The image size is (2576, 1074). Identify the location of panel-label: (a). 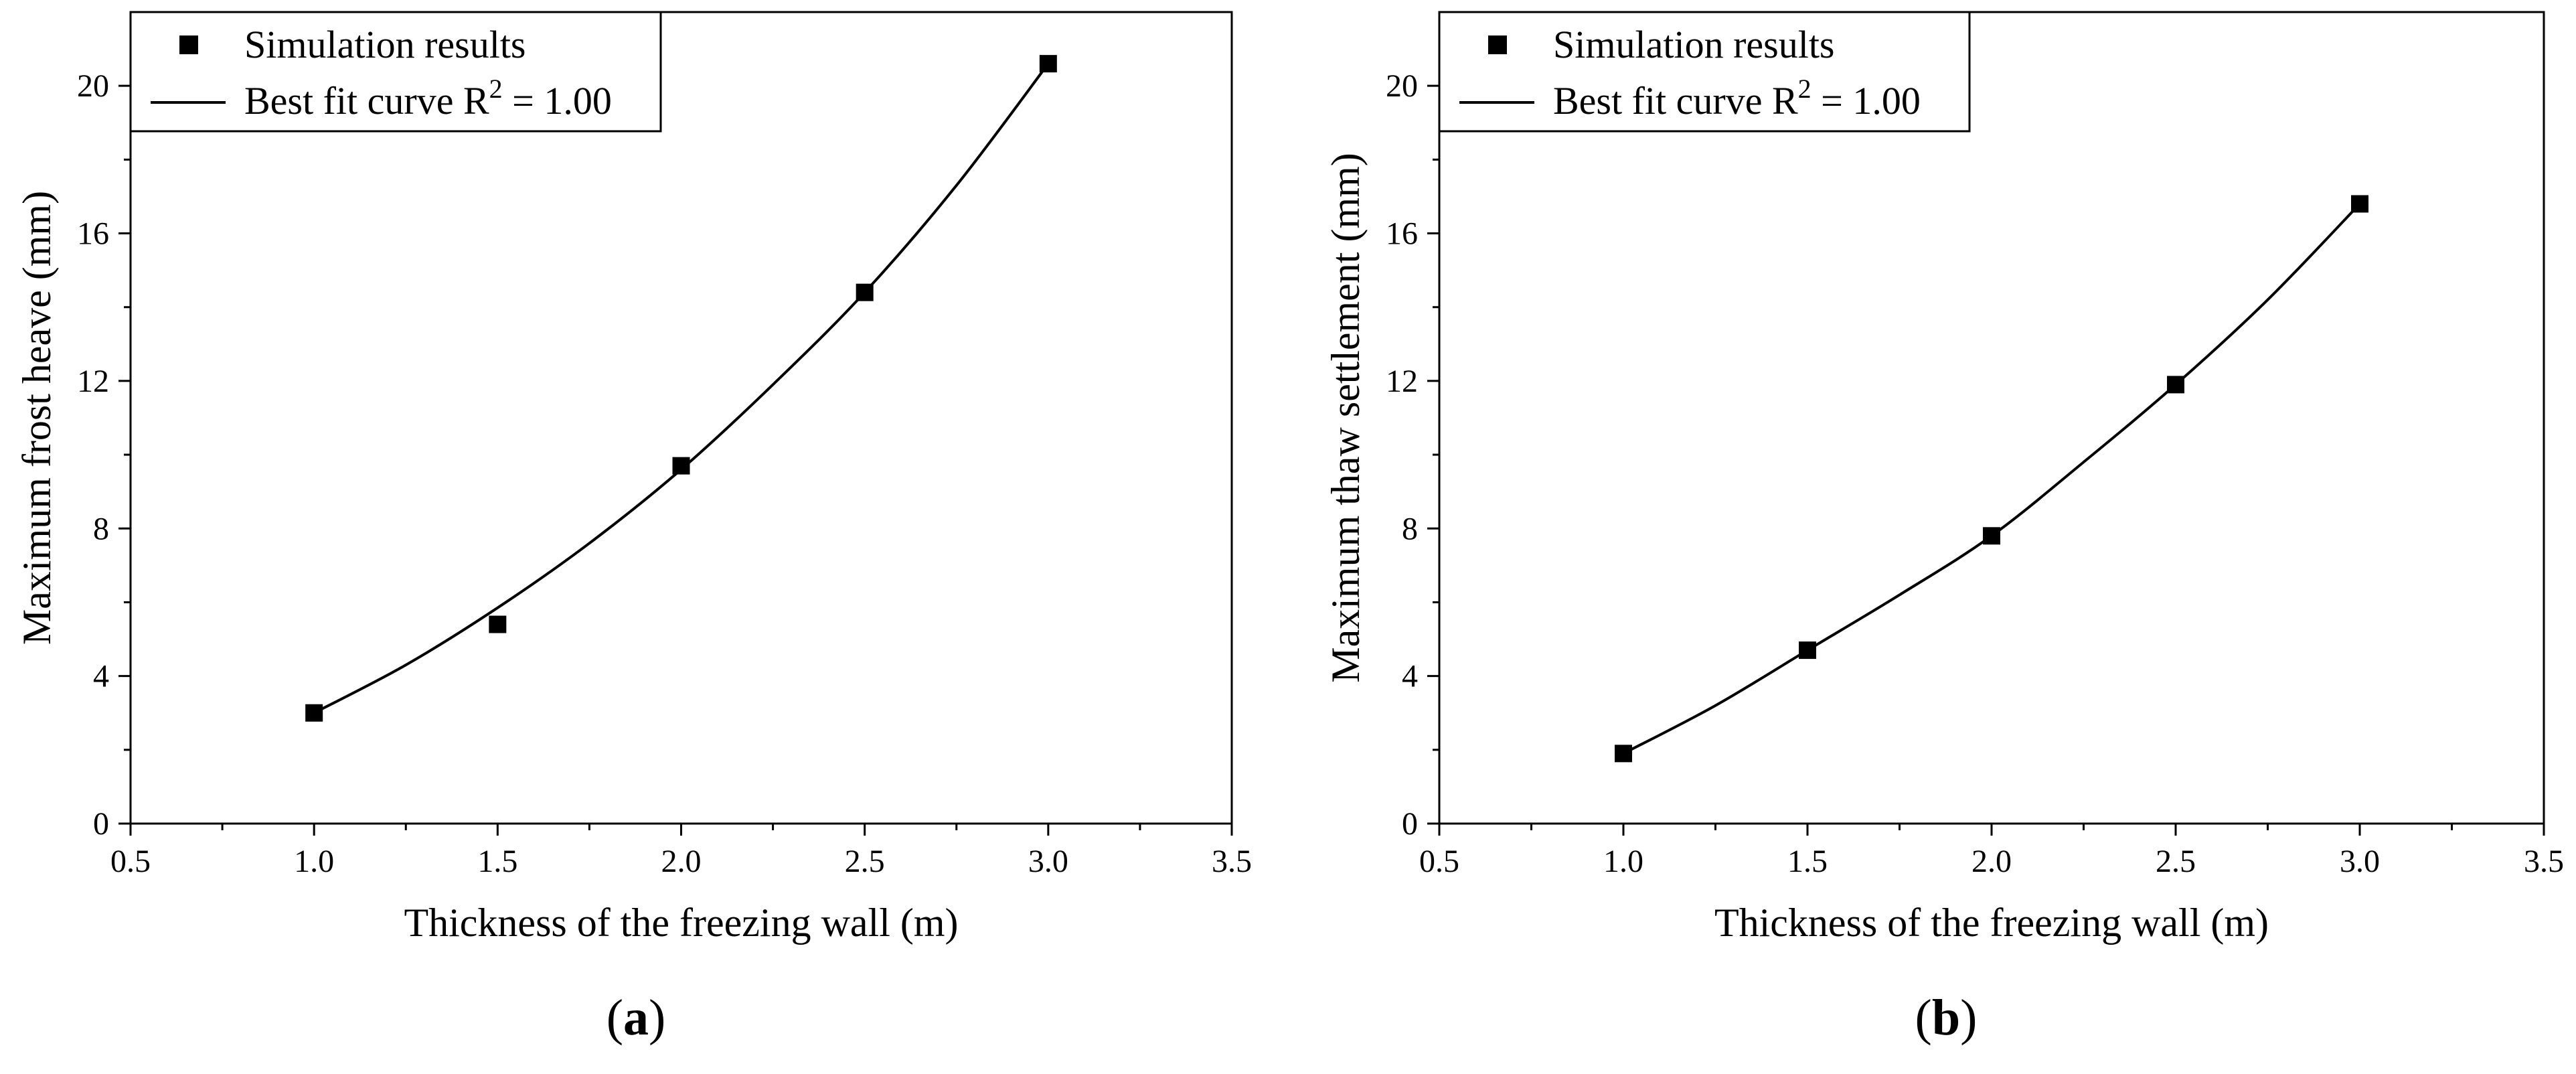
(637, 1018).